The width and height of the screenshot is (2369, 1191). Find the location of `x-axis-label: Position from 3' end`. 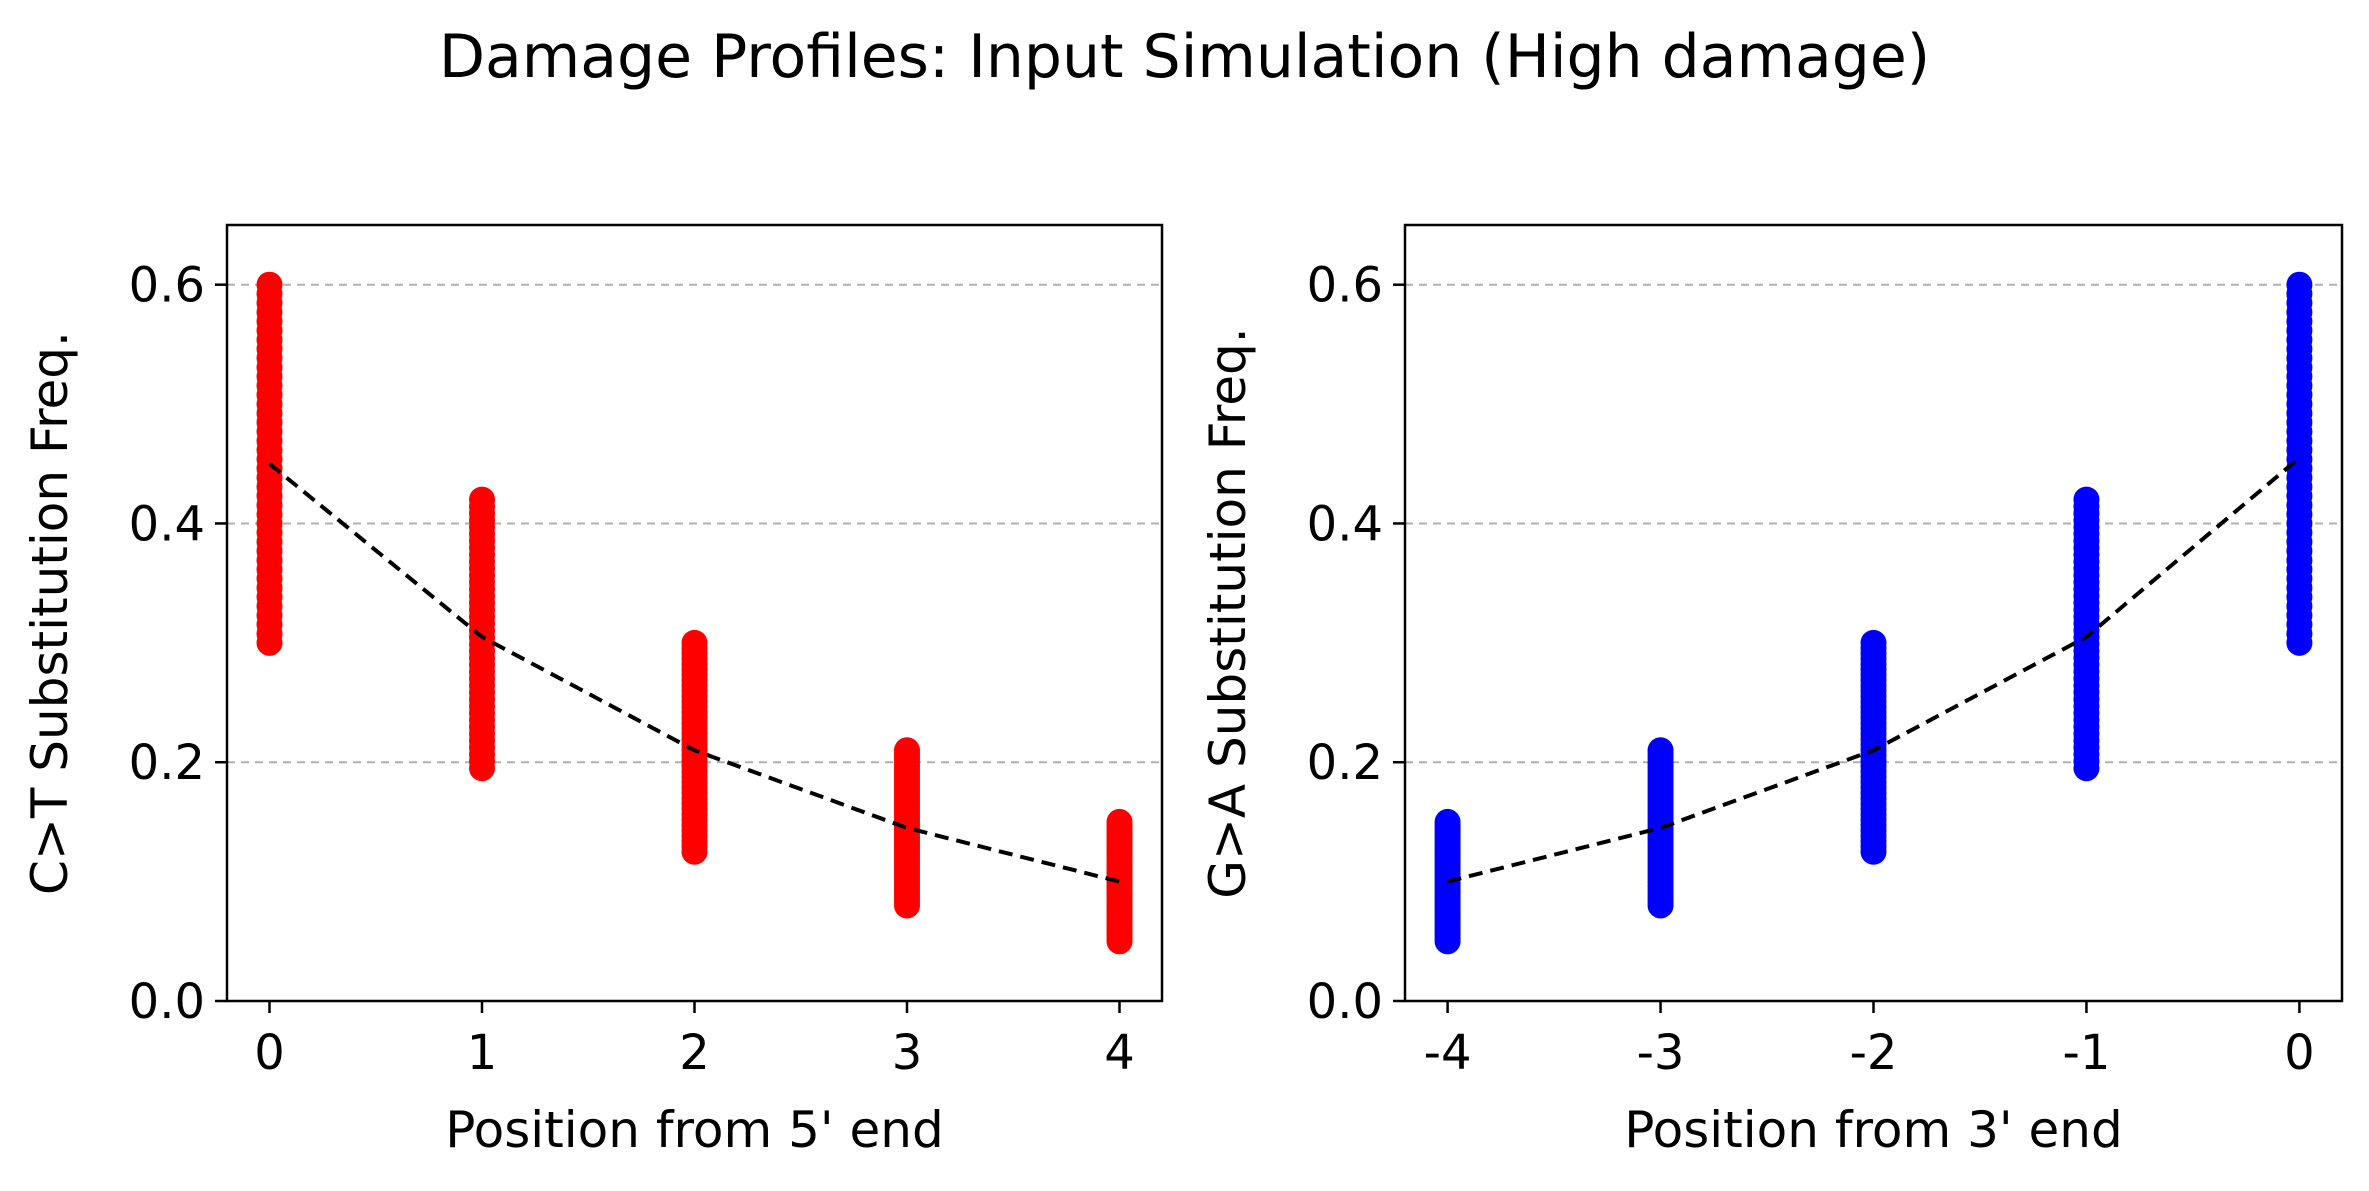

x-axis-label: Position from 3' end is located at coordinates (1873, 1130).